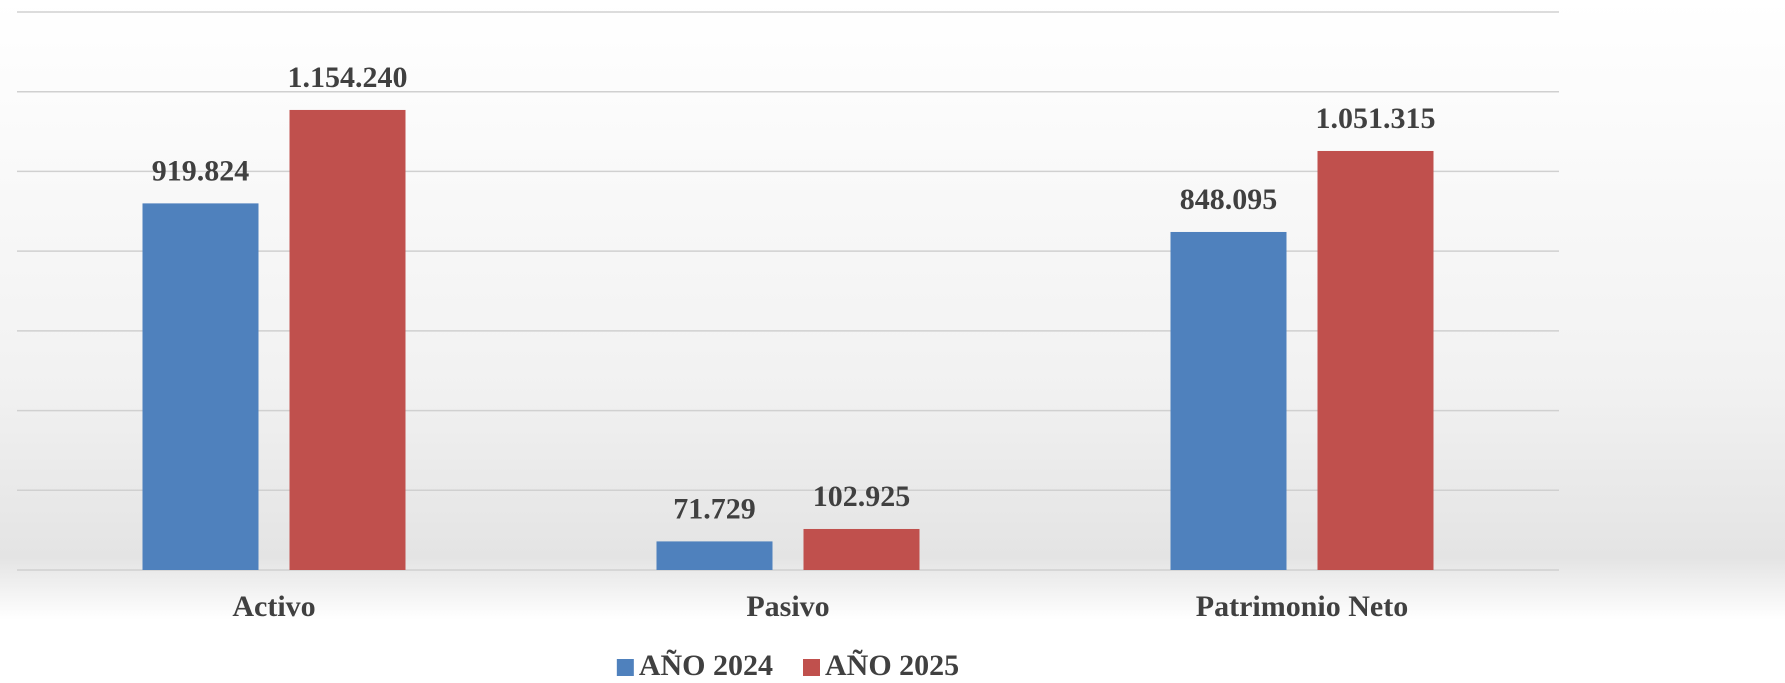  I want to click on legend-item: AÑO 2024, so click(694, 665).